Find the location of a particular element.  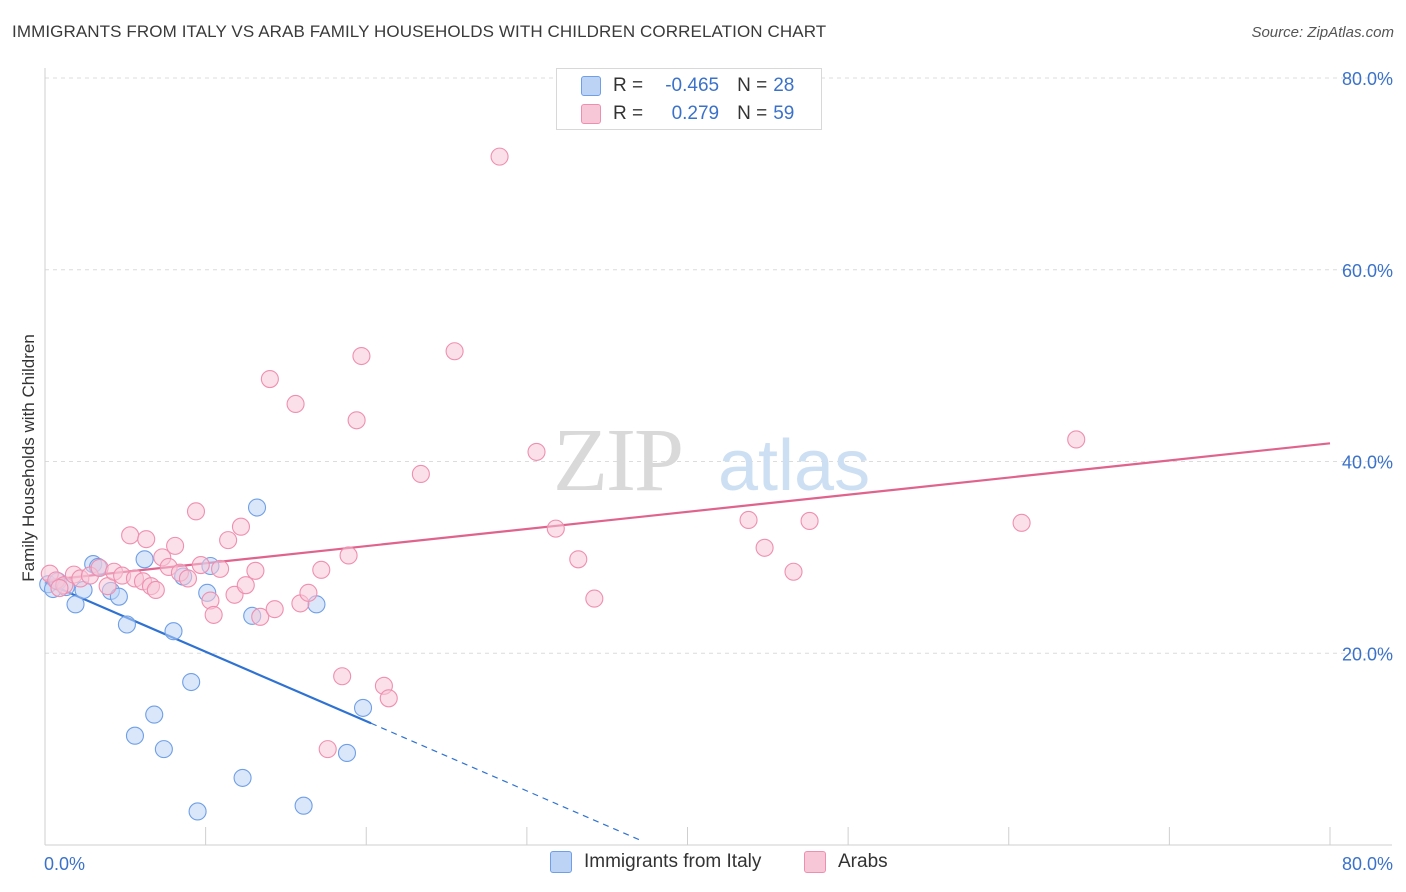

trend-line-arabs is located at coordinates (687, 512).